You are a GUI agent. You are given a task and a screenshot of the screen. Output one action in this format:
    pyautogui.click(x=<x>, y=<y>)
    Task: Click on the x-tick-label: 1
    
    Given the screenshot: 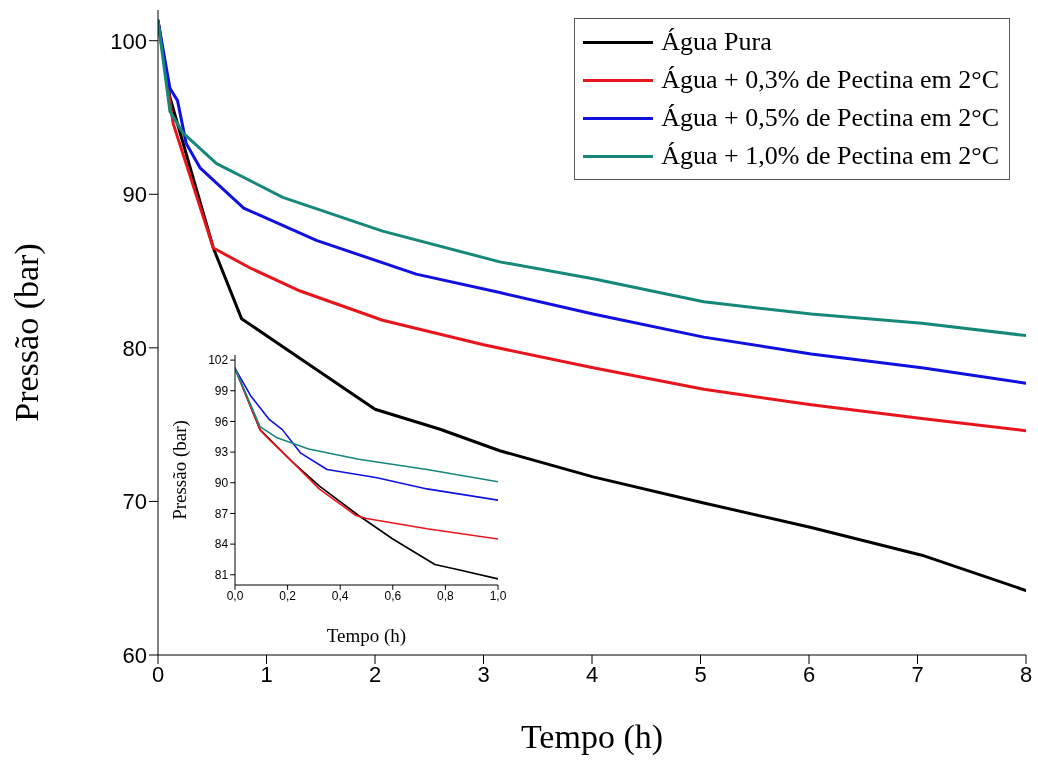 What is the action you would take?
    pyautogui.click(x=266, y=674)
    